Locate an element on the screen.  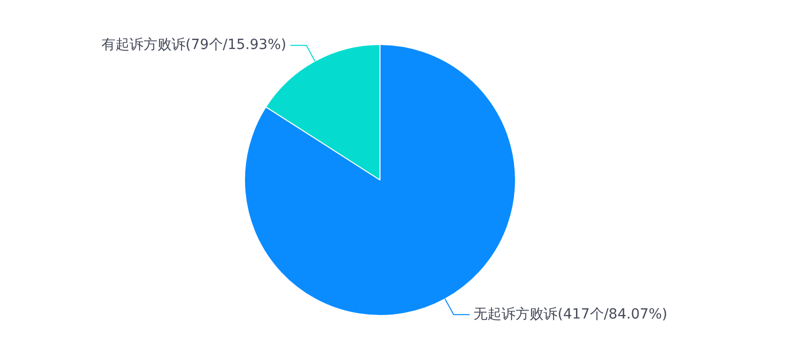
slice-label: 有起诉方败诉(79个/15.93%) is located at coordinates (194, 44).